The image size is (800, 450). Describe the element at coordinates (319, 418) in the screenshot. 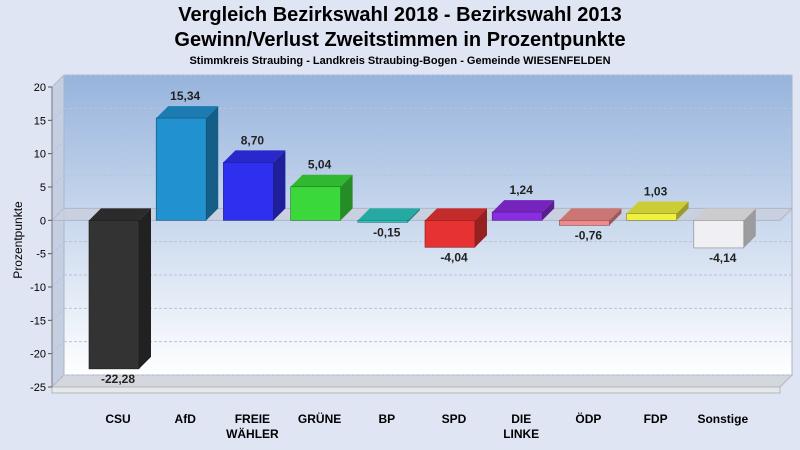

I see `x-tick-label: GRÜNE` at that location.